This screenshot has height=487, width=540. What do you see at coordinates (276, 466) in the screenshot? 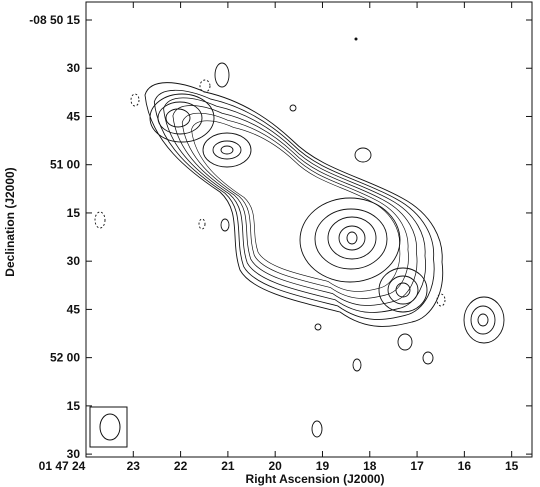
I see `x-tick-label: 20` at bounding box center [276, 466].